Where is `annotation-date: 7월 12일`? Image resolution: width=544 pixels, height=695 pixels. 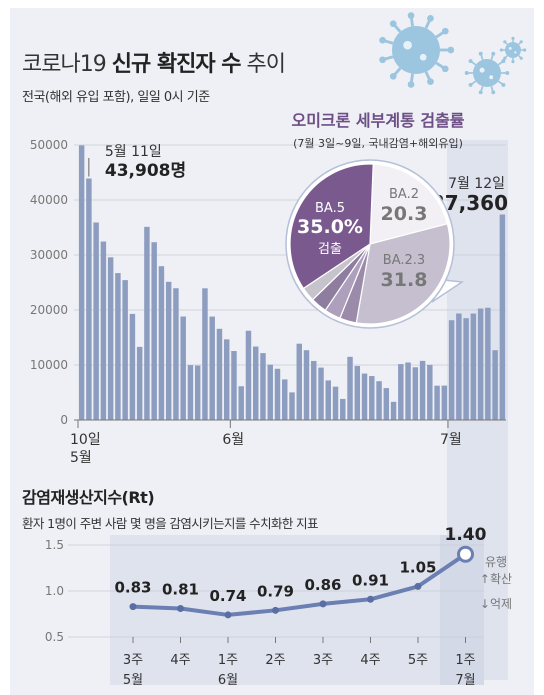 annotation-date: 7월 12일 is located at coordinates (476, 184).